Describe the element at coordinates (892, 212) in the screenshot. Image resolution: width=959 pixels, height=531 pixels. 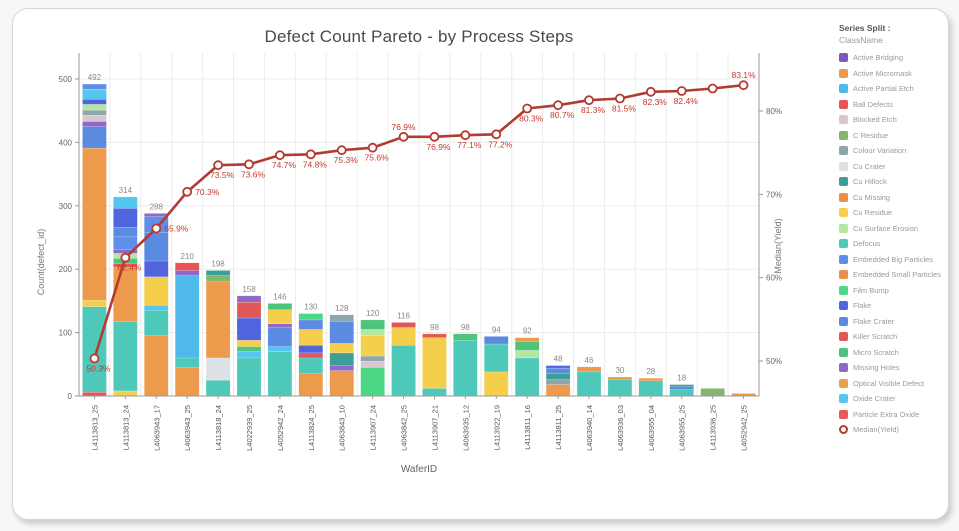
I see `legend-item: Cu Residue` at that location.